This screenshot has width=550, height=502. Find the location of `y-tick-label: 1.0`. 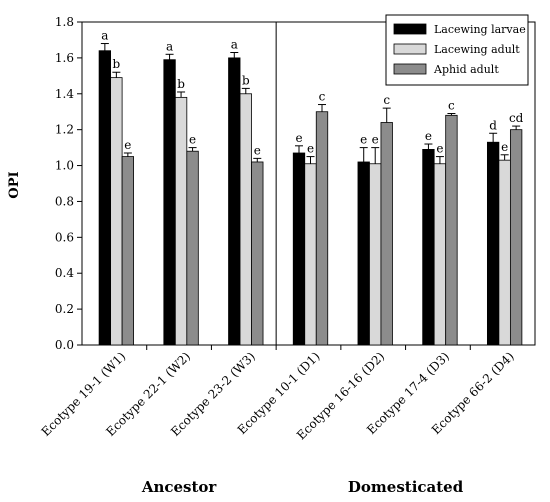

y-tick-label: 1.0 is located at coordinates (64, 166).